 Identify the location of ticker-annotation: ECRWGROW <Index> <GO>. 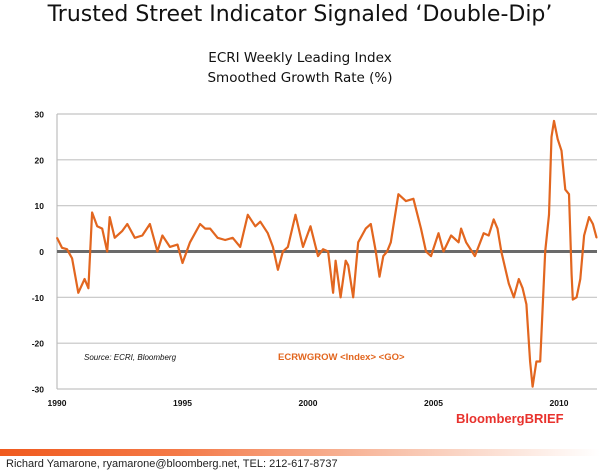
(341, 357).